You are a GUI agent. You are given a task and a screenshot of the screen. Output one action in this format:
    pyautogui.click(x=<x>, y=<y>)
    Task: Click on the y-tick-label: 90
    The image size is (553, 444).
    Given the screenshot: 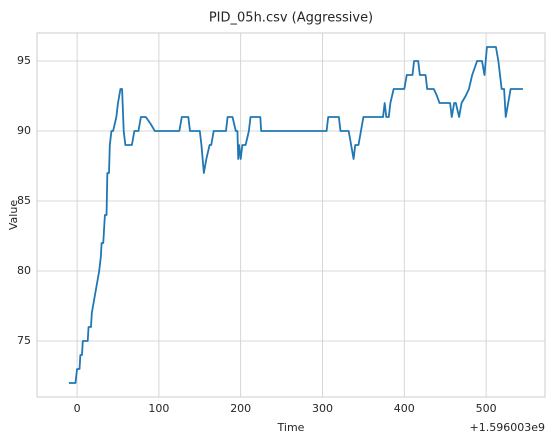 What is the action you would take?
    pyautogui.click(x=24, y=130)
    